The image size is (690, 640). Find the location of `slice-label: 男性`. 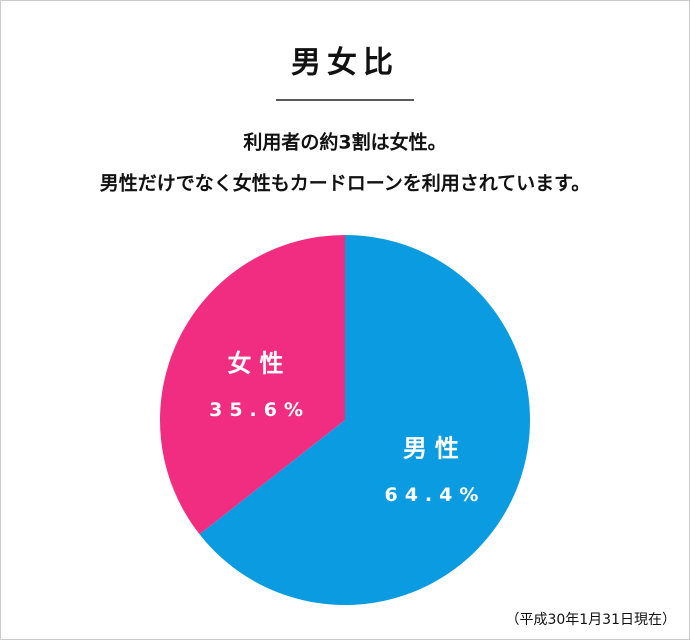

slice-label: 男性 is located at coordinates (435, 449).